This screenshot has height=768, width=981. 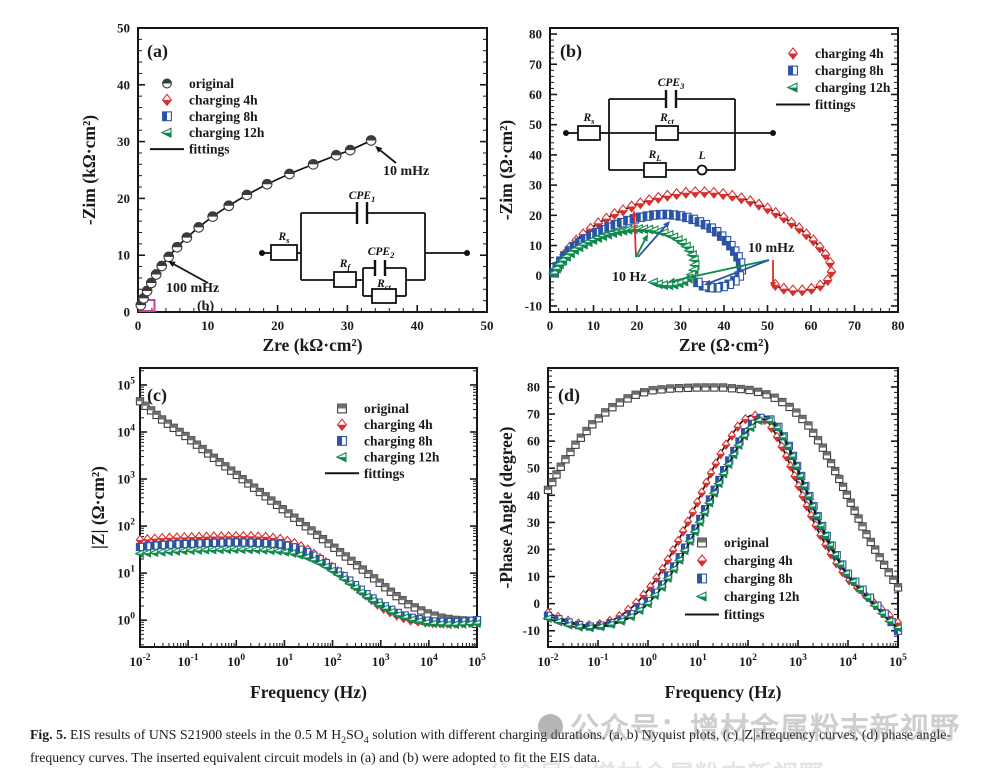 What do you see at coordinates (533, 305) in the screenshot?
I see `svg-text: -10` at bounding box center [533, 305].